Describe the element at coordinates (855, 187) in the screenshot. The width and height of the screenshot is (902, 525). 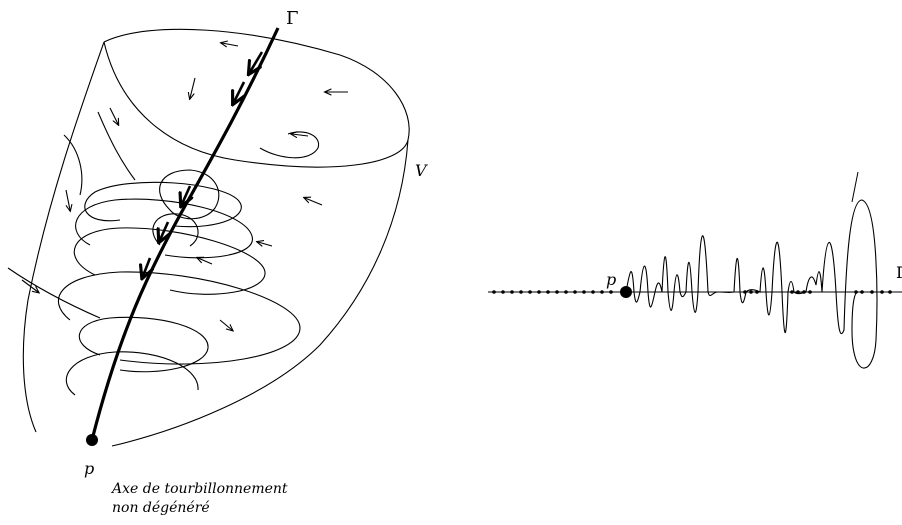
I see `trajectory-tail` at that location.